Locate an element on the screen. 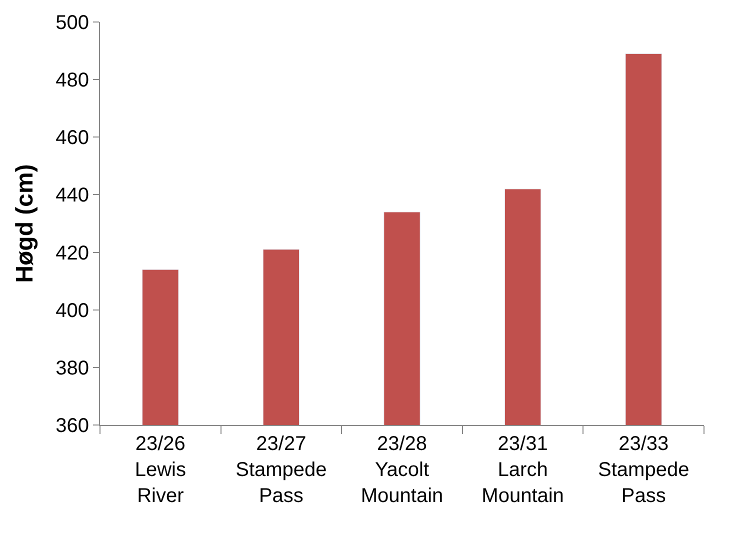  x-tick-label: 23/28 Yacolt Mountain is located at coordinates (402, 470).